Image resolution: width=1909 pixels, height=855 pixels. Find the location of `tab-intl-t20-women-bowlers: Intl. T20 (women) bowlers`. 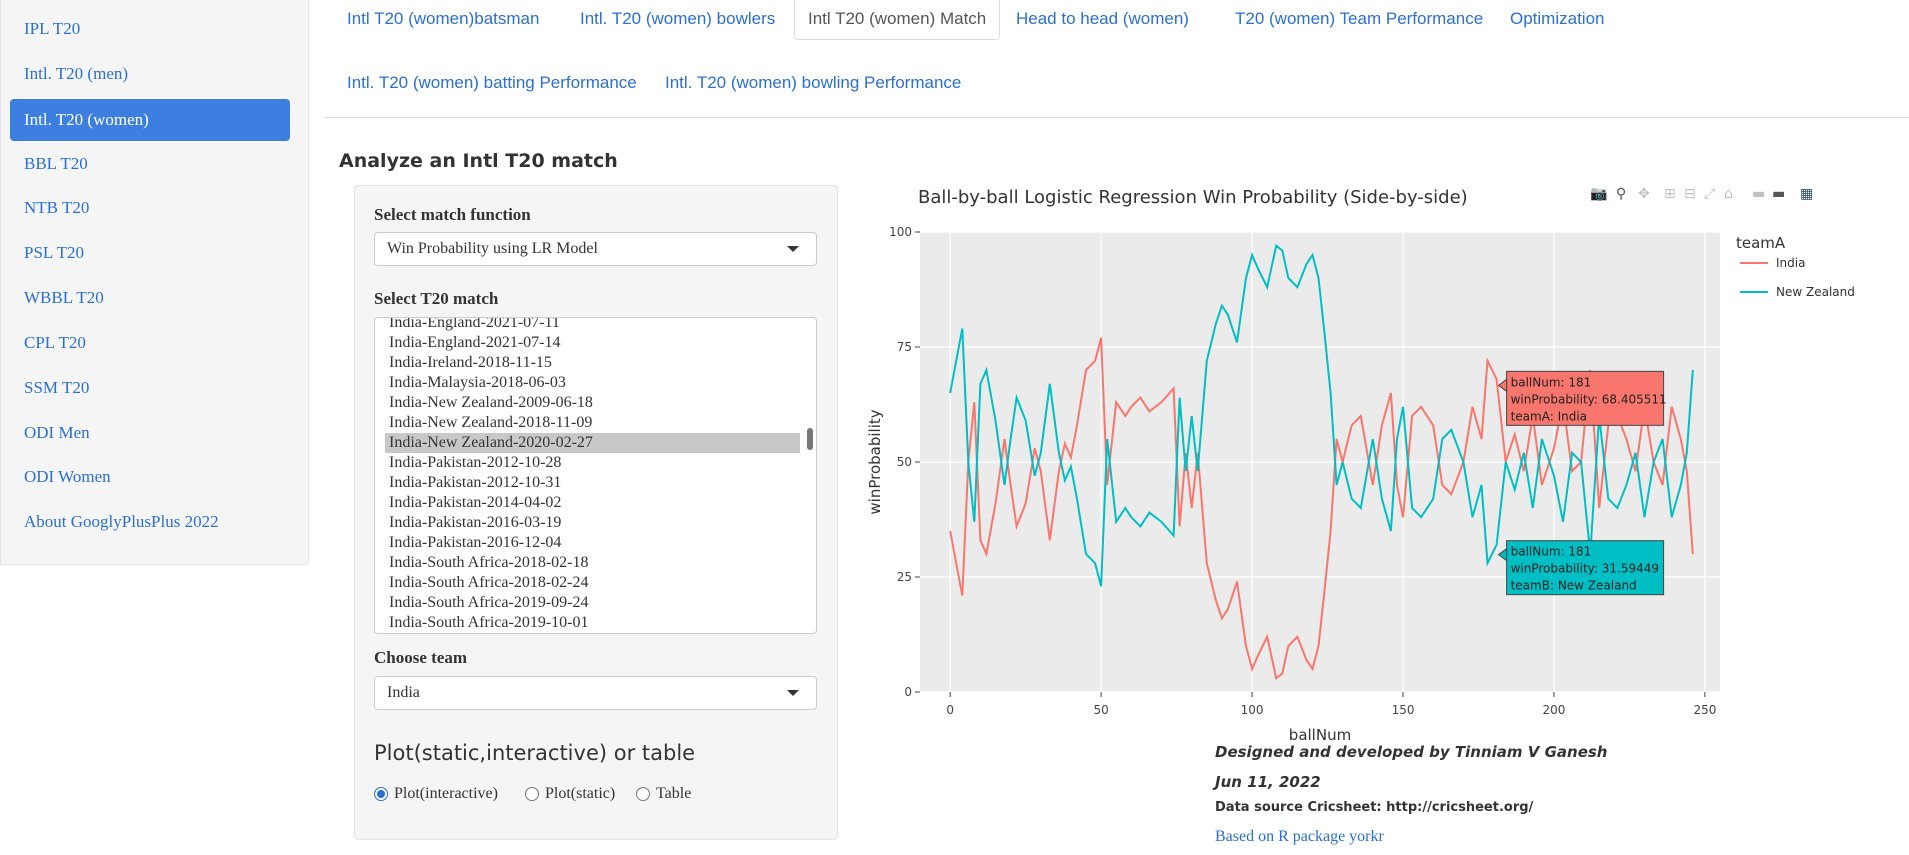

tab-intl-t20-women-bowlers: Intl. T20 (women) bowlers is located at coordinates (678, 18).